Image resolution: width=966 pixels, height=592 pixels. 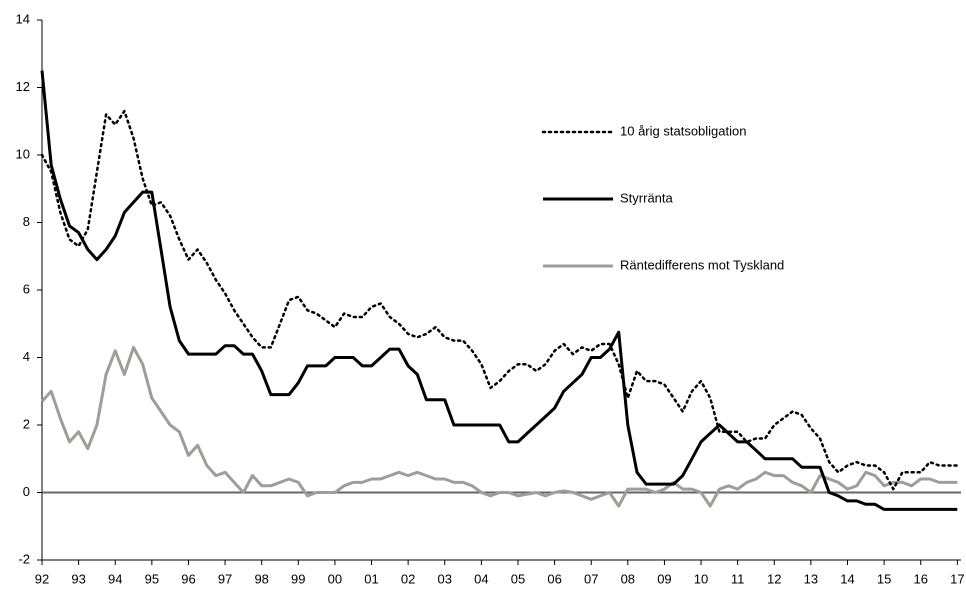 What do you see at coordinates (591, 578) in the screenshot?
I see `x-tick-label: 07` at bounding box center [591, 578].